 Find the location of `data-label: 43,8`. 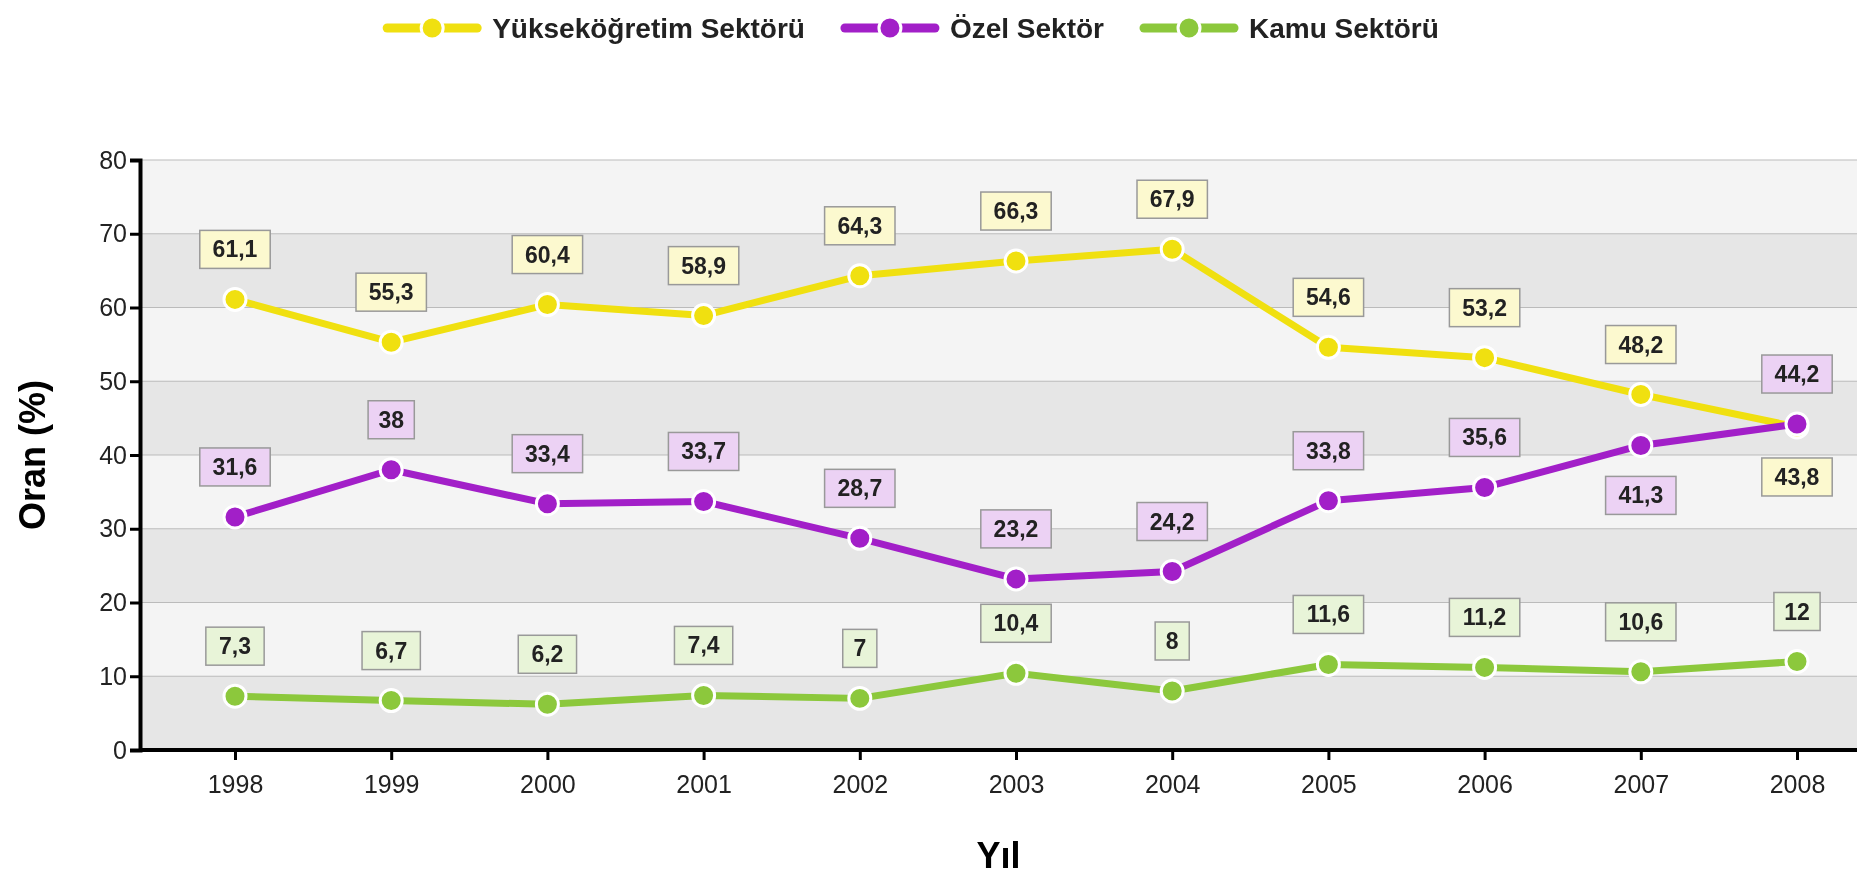

data-label: 43,8 is located at coordinates (1797, 476).